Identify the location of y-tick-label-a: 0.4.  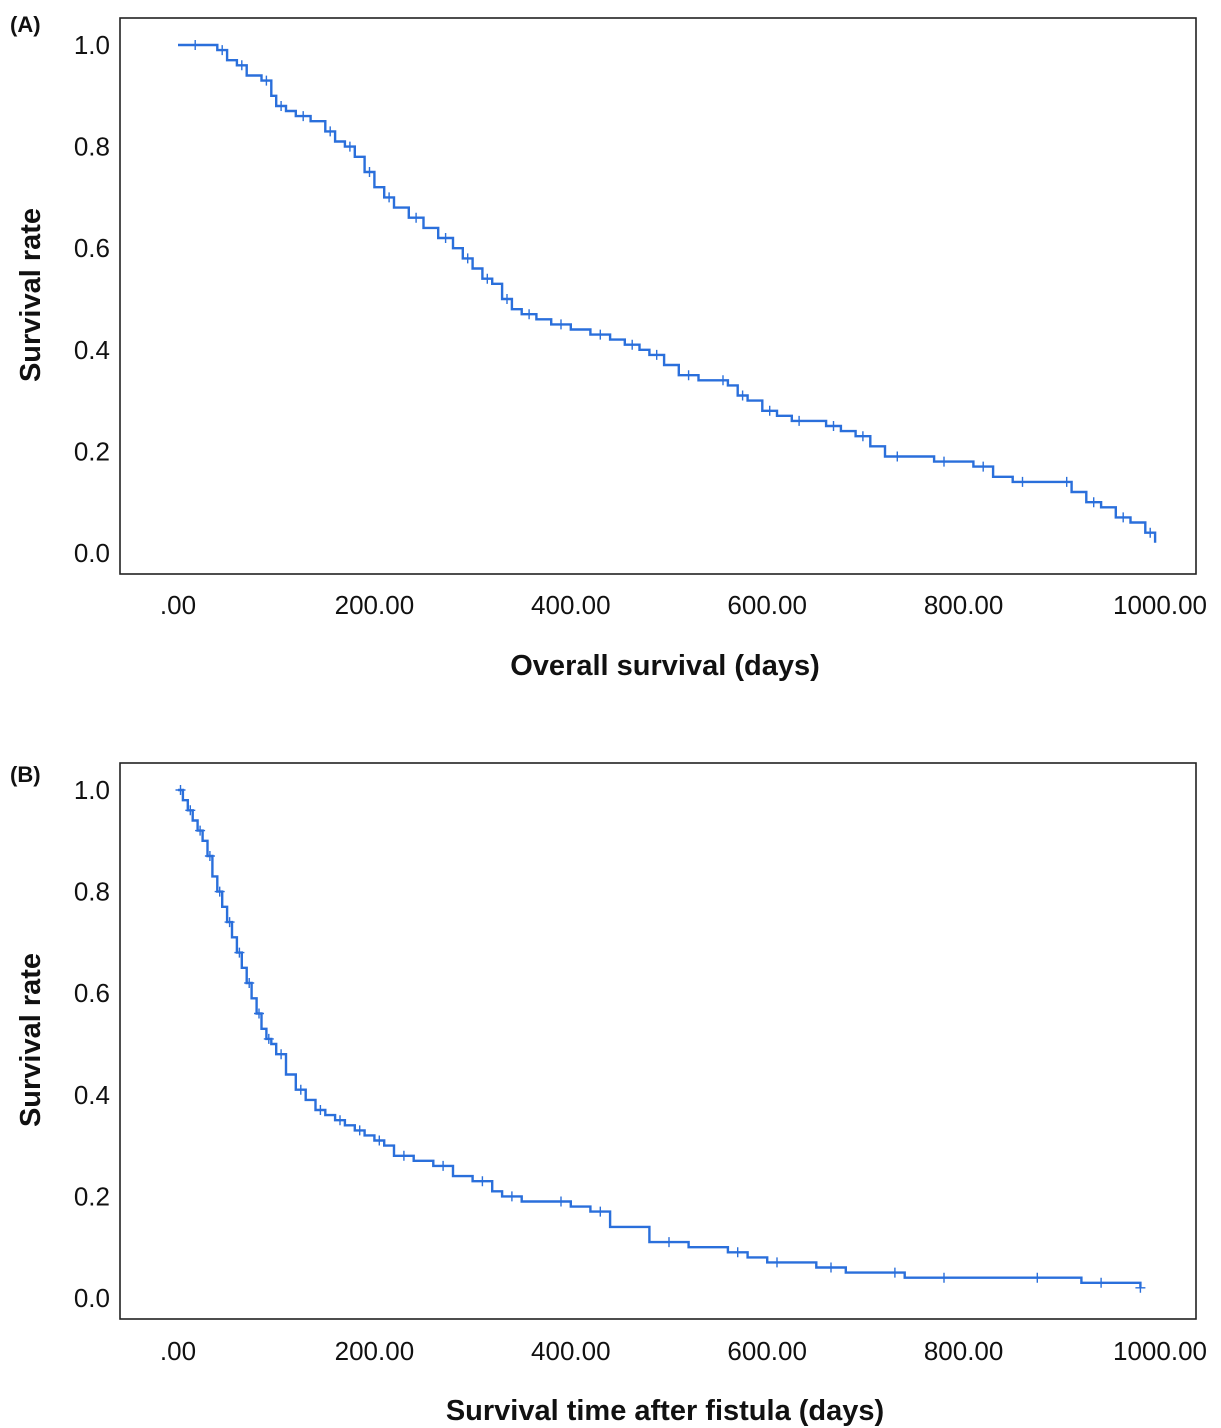
(92, 350).